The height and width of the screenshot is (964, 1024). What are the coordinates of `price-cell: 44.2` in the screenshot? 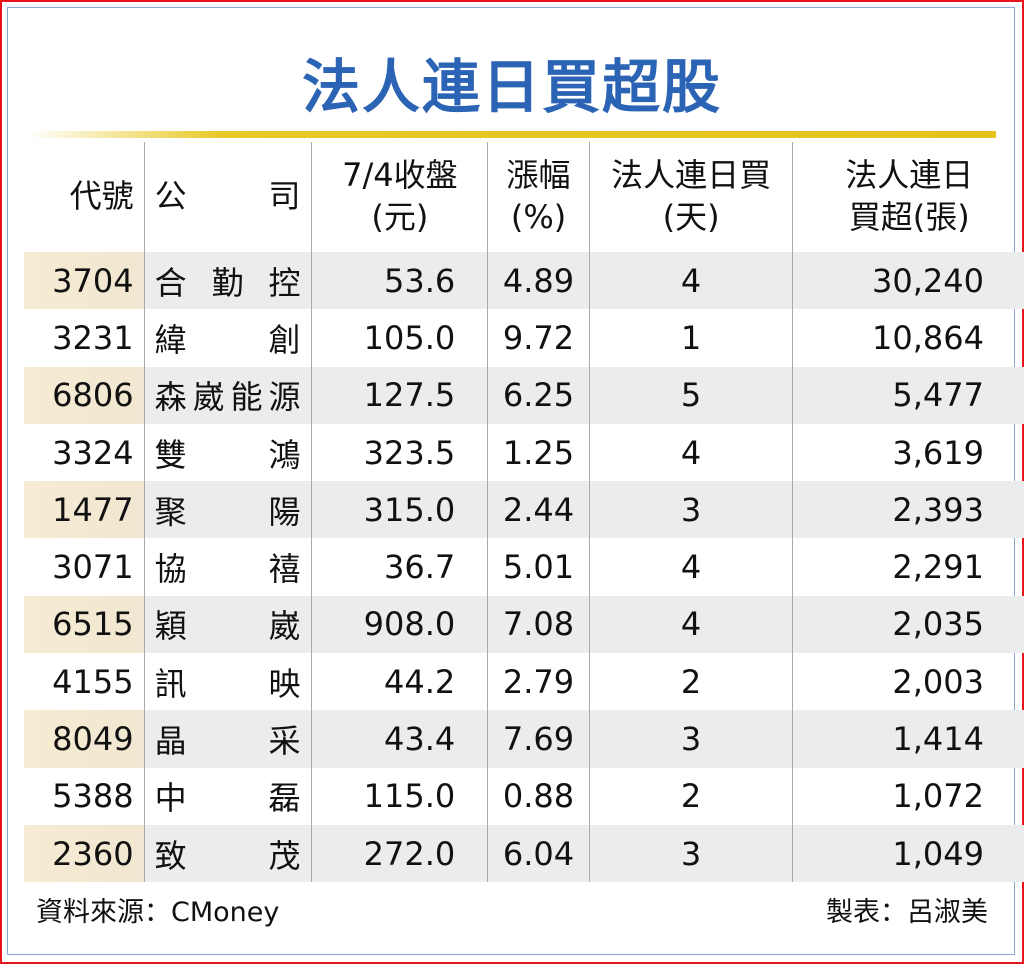 It's located at (399, 682).